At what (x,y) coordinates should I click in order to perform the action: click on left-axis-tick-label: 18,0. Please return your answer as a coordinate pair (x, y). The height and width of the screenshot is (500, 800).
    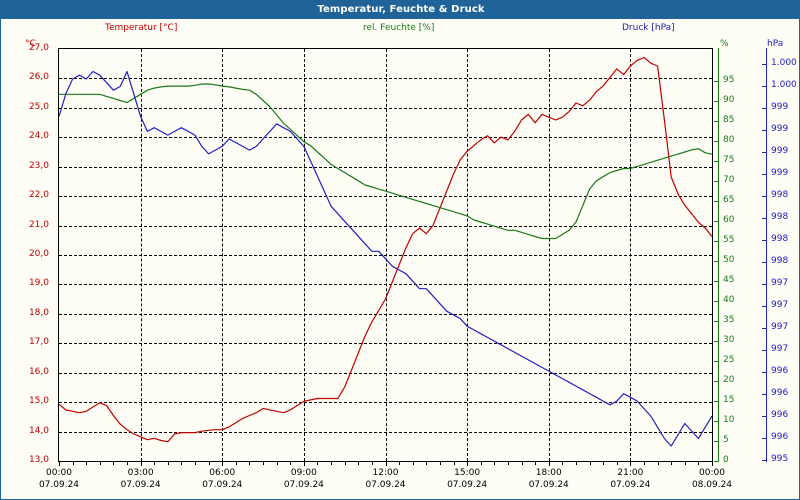
    Looking at the image, I should click on (38, 312).